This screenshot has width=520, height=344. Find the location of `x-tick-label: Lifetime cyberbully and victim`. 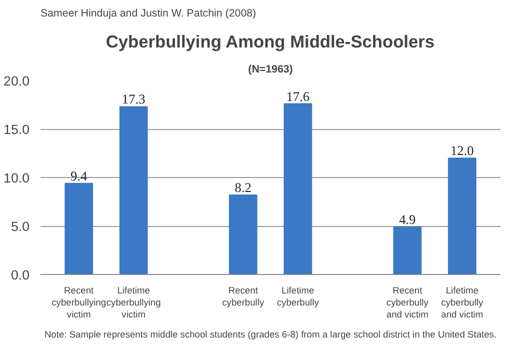

x-tick-label: Lifetime cyberbully and victim is located at coordinates (462, 303).